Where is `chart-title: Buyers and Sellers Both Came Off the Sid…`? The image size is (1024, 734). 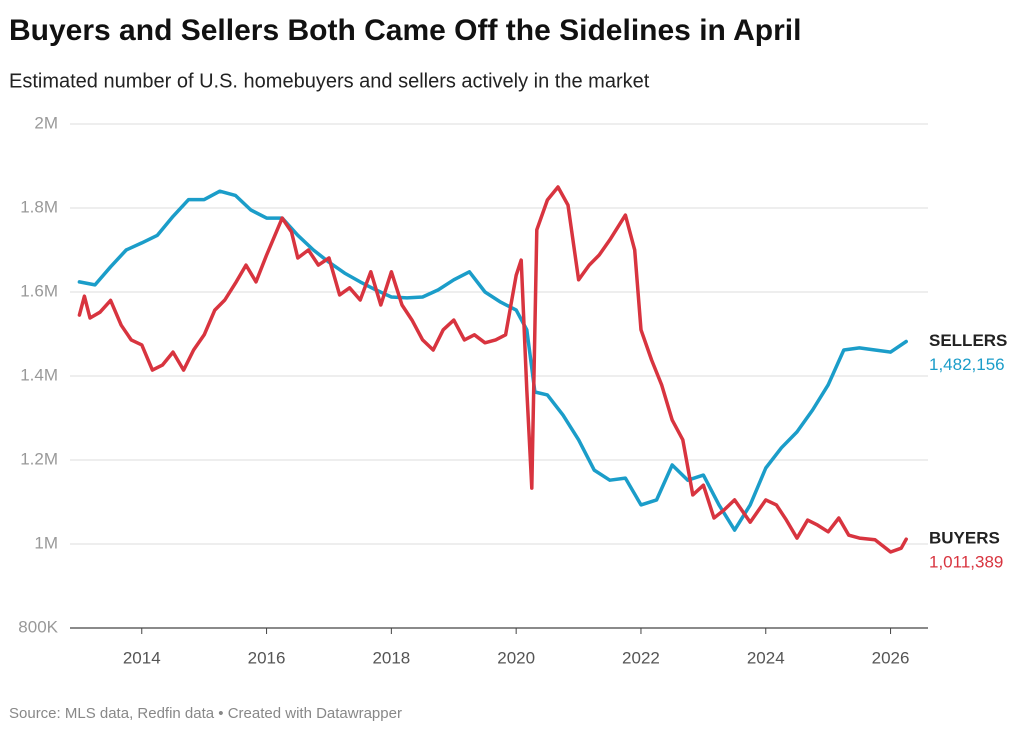
chart-title: Buyers and Sellers Both Came Off the Sid… is located at coordinates (405, 30).